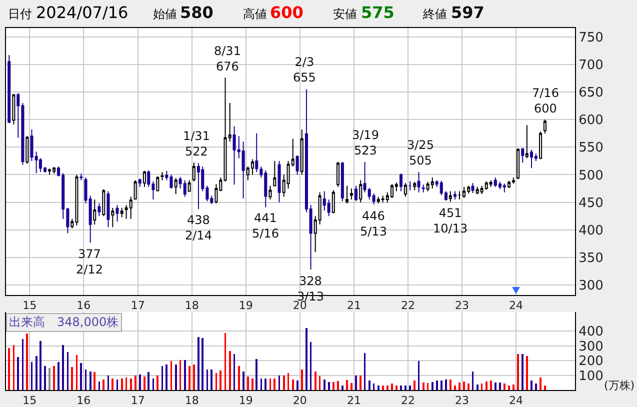  Describe the element at coordinates (265, 226) in the screenshot. I see `annotation: 441 5/16` at that location.